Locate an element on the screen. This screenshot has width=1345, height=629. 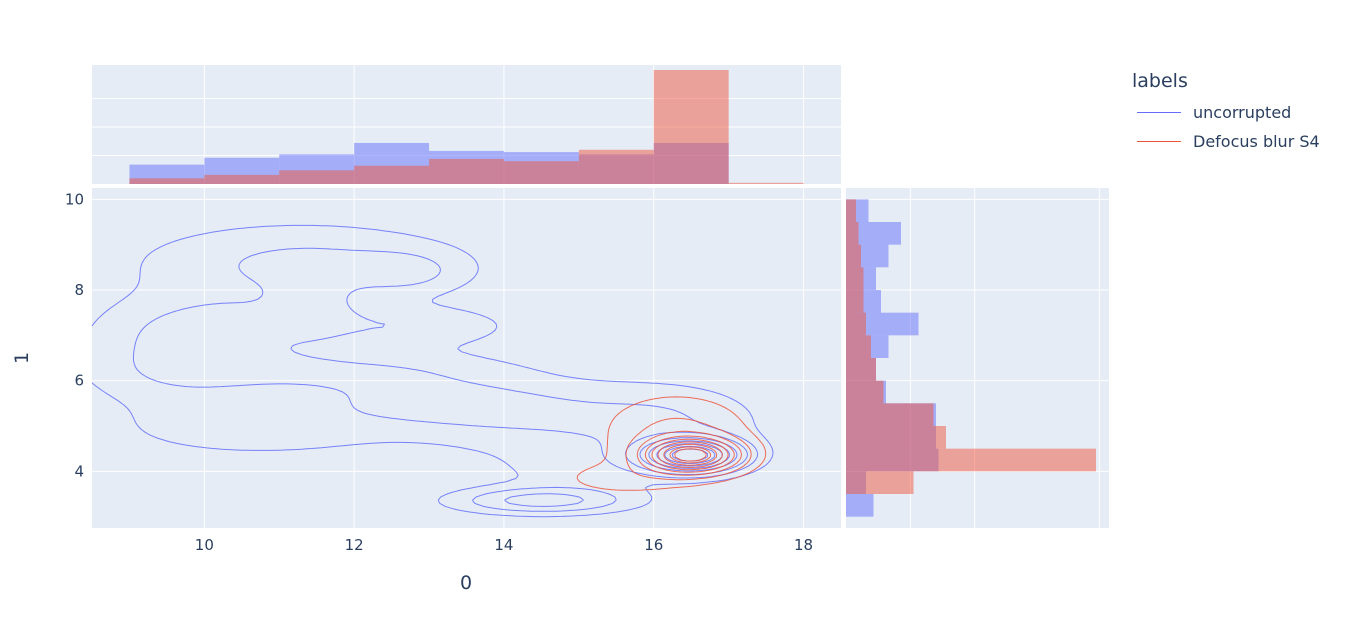
x-tick-label: 12 is located at coordinates (354, 545).